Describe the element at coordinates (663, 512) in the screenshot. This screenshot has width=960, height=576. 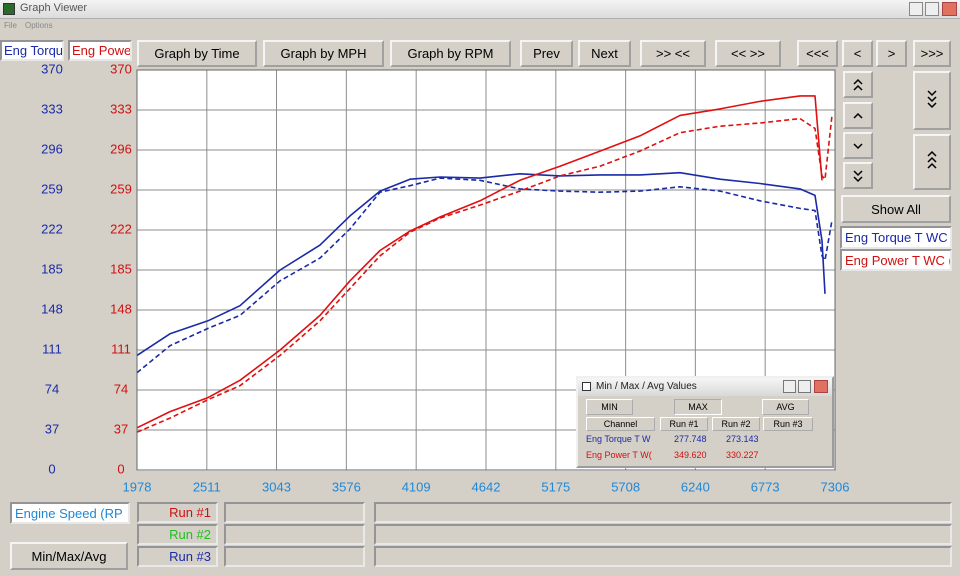
I see `run-1-info` at that location.